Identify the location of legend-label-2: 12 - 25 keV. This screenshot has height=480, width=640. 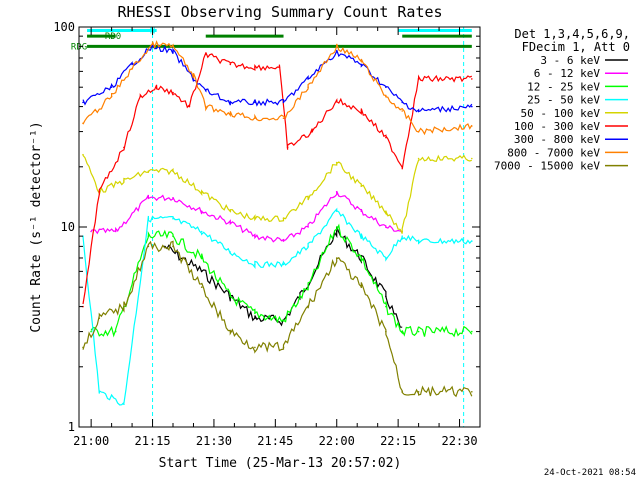
(563, 86).